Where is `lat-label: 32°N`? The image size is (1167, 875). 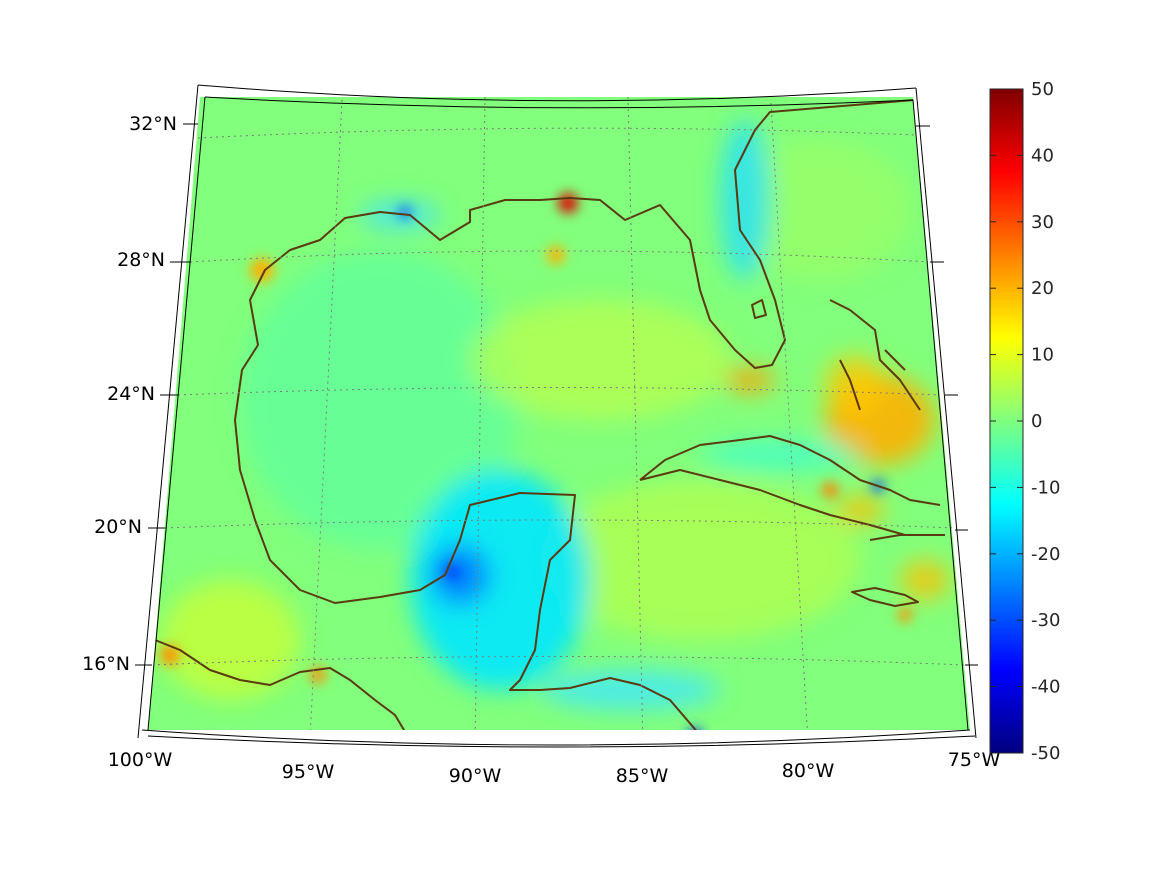
lat-label: 32°N is located at coordinates (153, 124).